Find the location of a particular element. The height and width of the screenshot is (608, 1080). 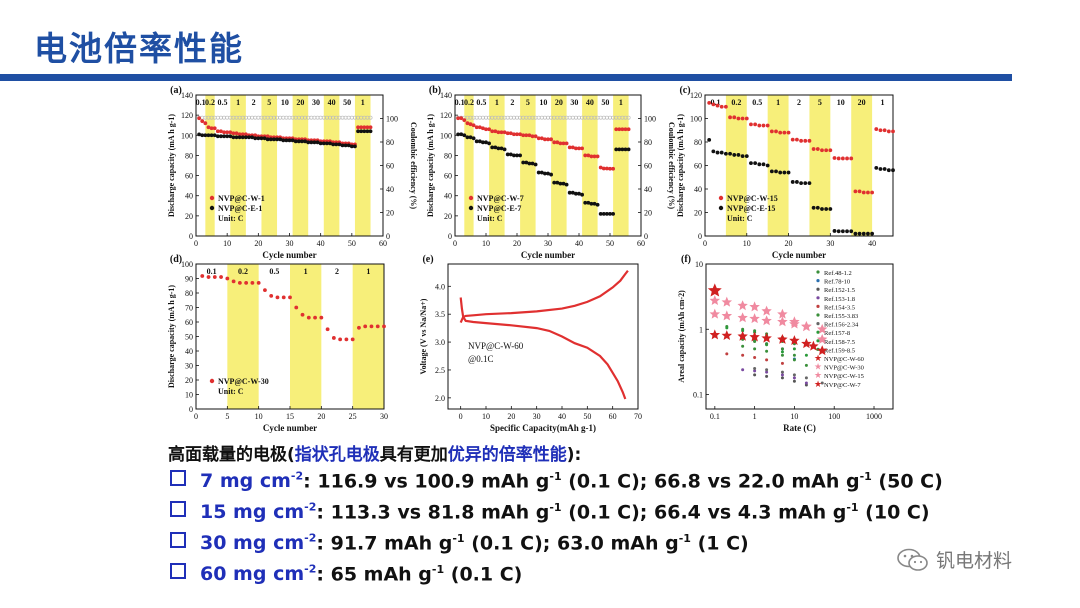

rate-label: 5 is located at coordinates (269, 102).